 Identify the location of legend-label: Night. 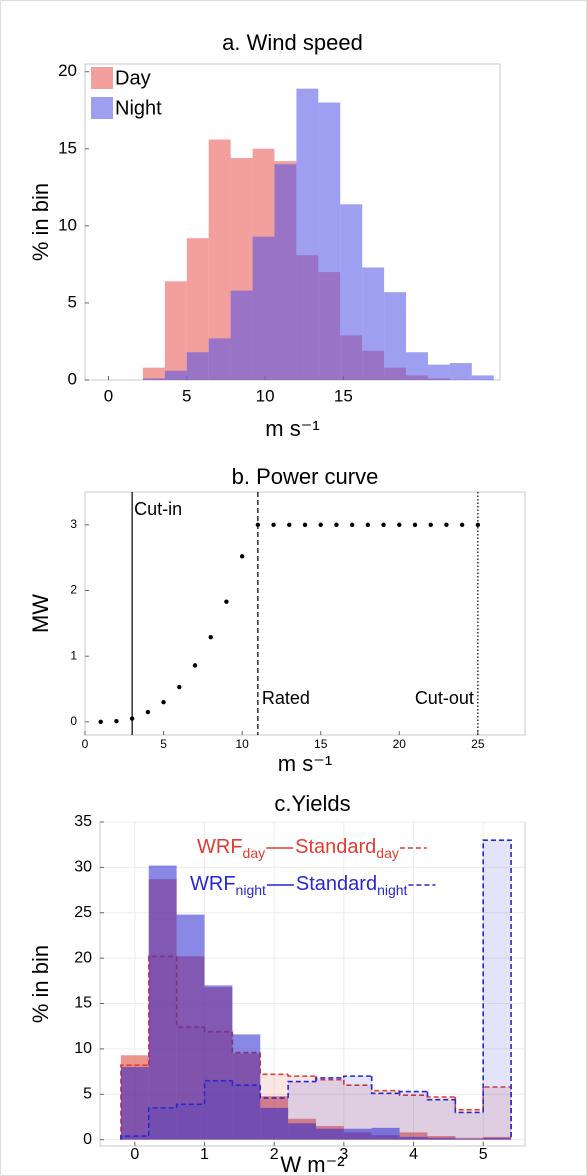
(138, 108).